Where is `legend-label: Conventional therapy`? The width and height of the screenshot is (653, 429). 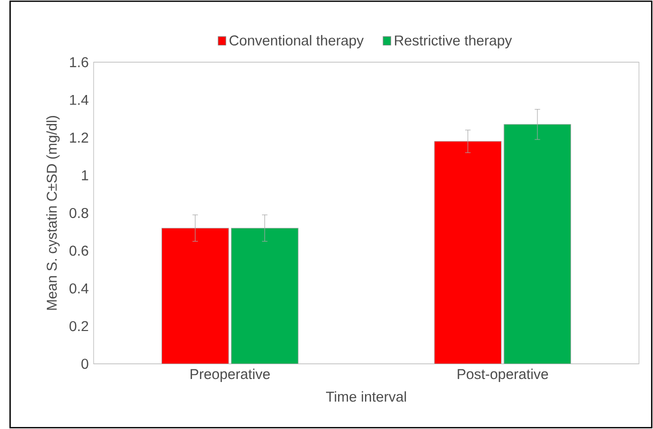 legend-label: Conventional therapy is located at coordinates (297, 41).